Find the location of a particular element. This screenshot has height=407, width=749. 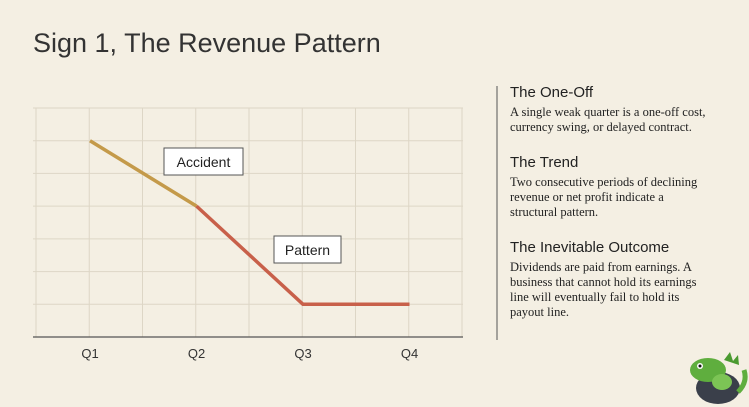

item-heading: The One-Off is located at coordinates (552, 92).